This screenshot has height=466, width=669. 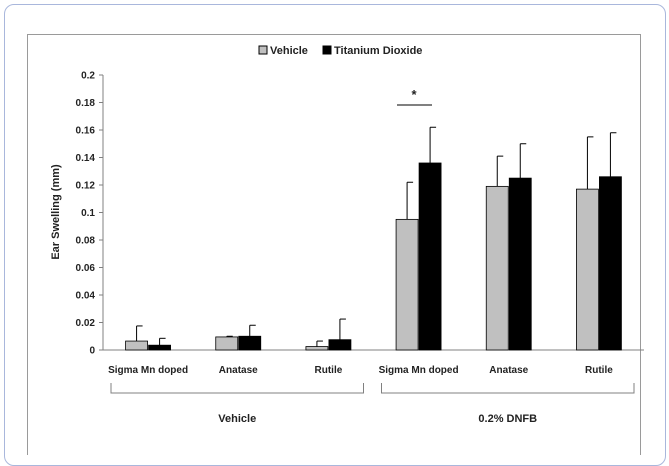 I want to click on y-tick-label: 0.12, so click(x=86, y=186).